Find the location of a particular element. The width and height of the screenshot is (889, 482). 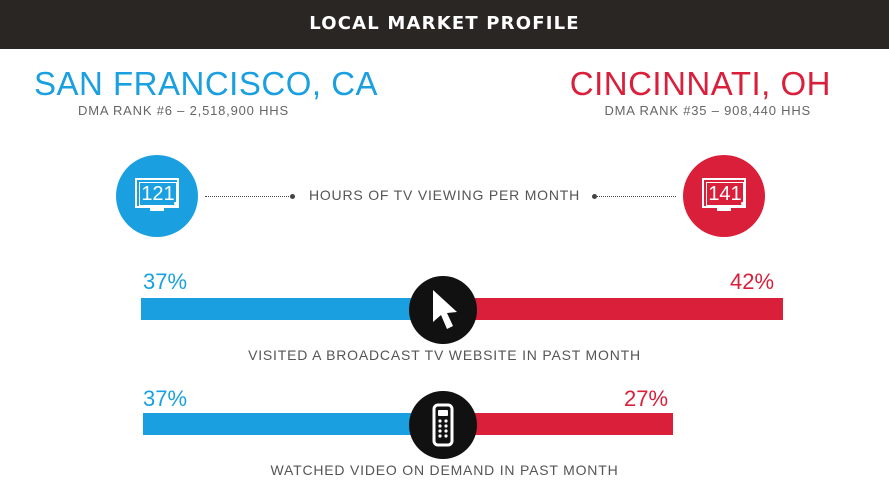

metric1-left-bar is located at coordinates (291, 309).